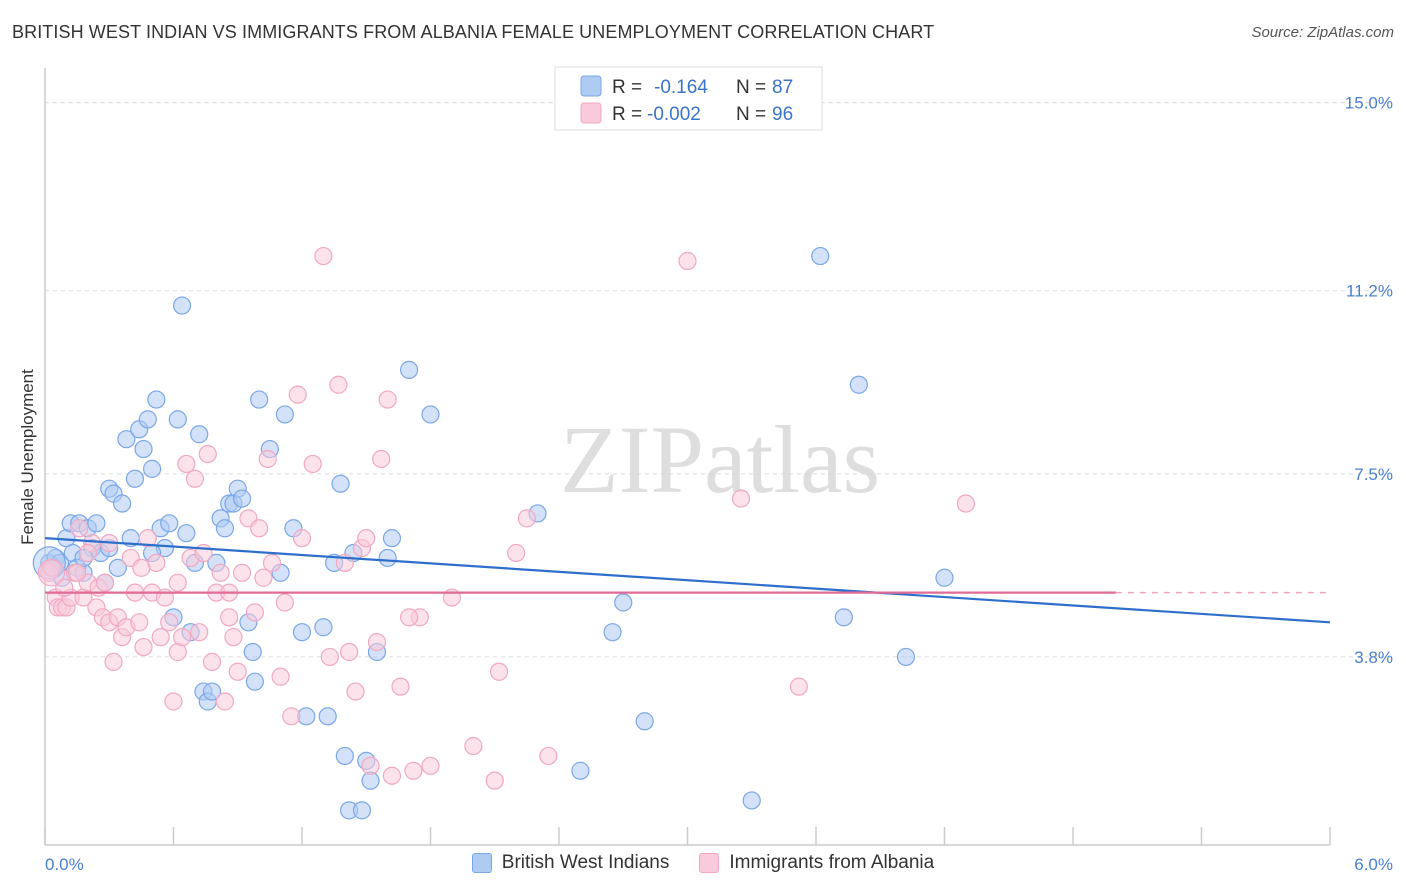 This screenshot has width=1406, height=892. I want to click on y-tick-label-3: 15.0%, so click(1369, 103).